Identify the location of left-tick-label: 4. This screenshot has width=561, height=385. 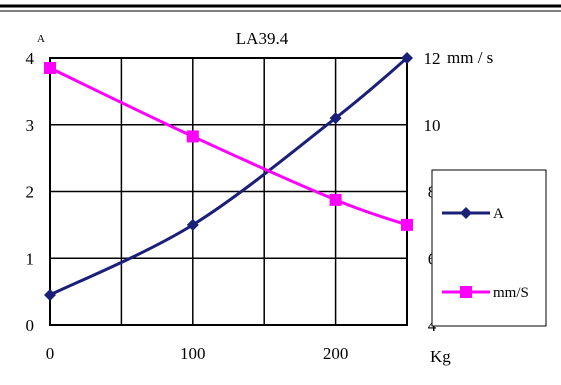
(30, 58).